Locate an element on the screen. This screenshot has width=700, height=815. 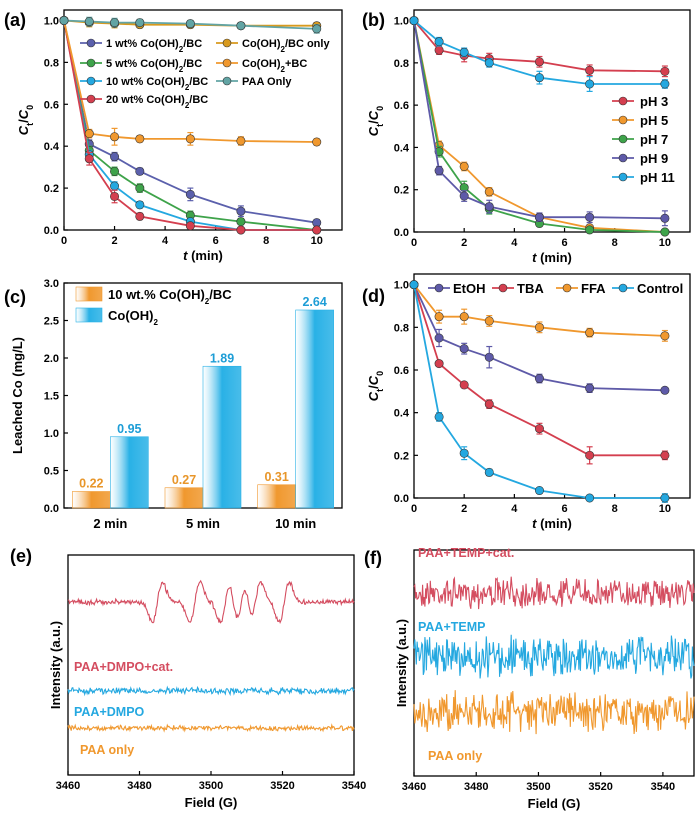
trace-label: PAA+DMPO is located at coordinates (109, 712).